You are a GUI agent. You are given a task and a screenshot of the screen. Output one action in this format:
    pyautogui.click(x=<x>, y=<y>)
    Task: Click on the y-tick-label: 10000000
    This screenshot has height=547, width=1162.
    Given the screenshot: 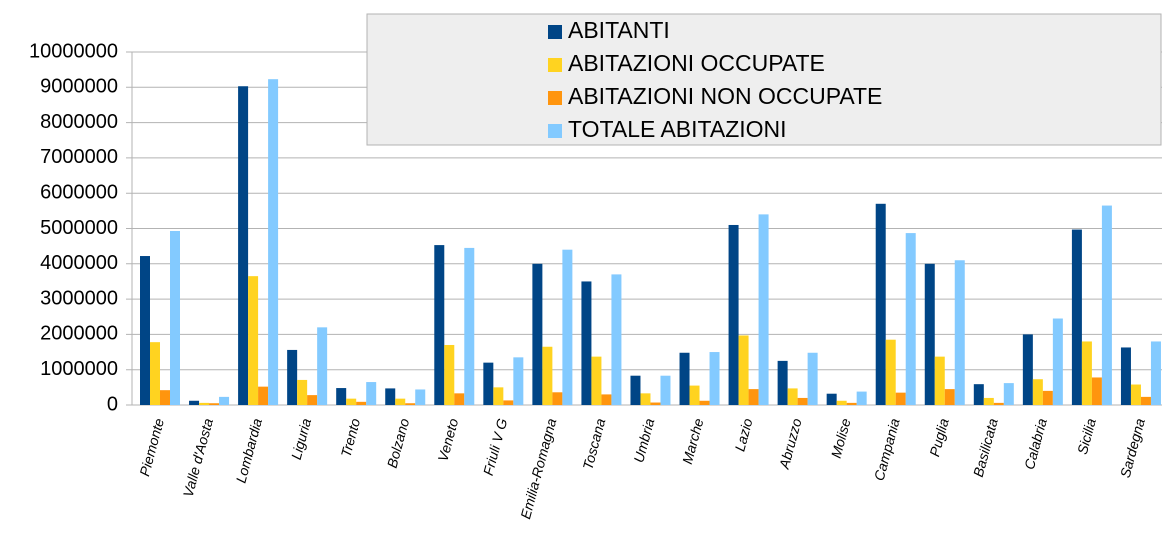 What is the action you would take?
    pyautogui.click(x=73, y=51)
    